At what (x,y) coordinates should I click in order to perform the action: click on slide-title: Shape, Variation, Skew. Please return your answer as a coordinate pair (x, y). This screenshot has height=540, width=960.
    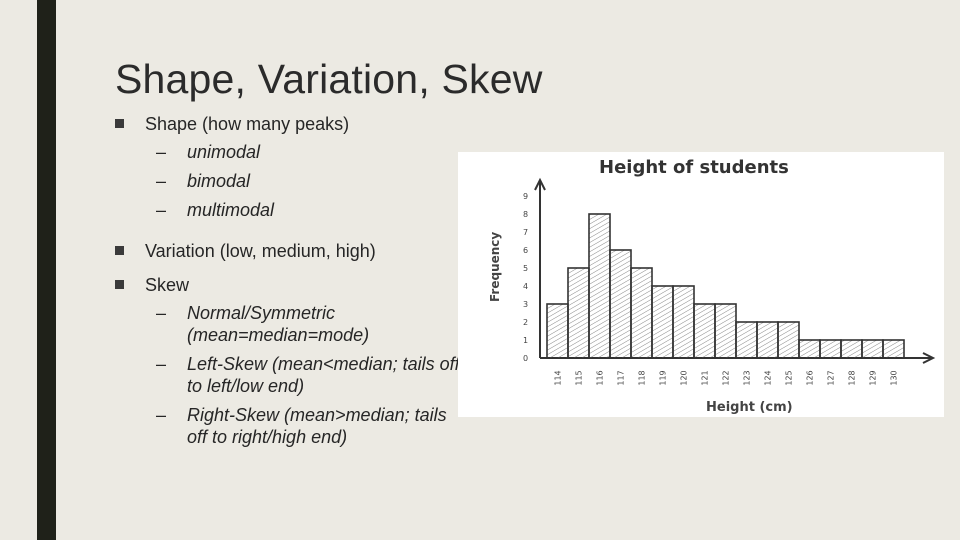
    Looking at the image, I should click on (329, 79).